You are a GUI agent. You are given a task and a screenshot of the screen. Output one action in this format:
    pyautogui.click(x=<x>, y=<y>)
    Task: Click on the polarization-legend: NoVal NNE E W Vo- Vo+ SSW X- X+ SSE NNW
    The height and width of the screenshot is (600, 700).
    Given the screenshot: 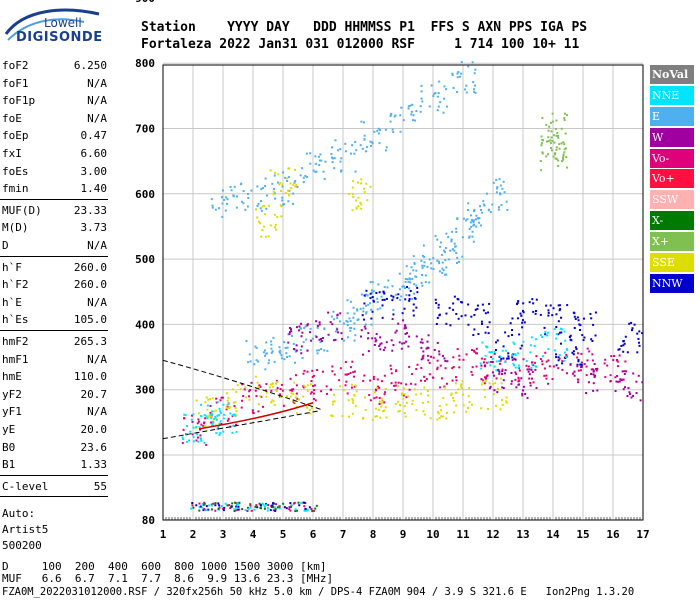 What is the action you would take?
    pyautogui.click(x=672, y=180)
    